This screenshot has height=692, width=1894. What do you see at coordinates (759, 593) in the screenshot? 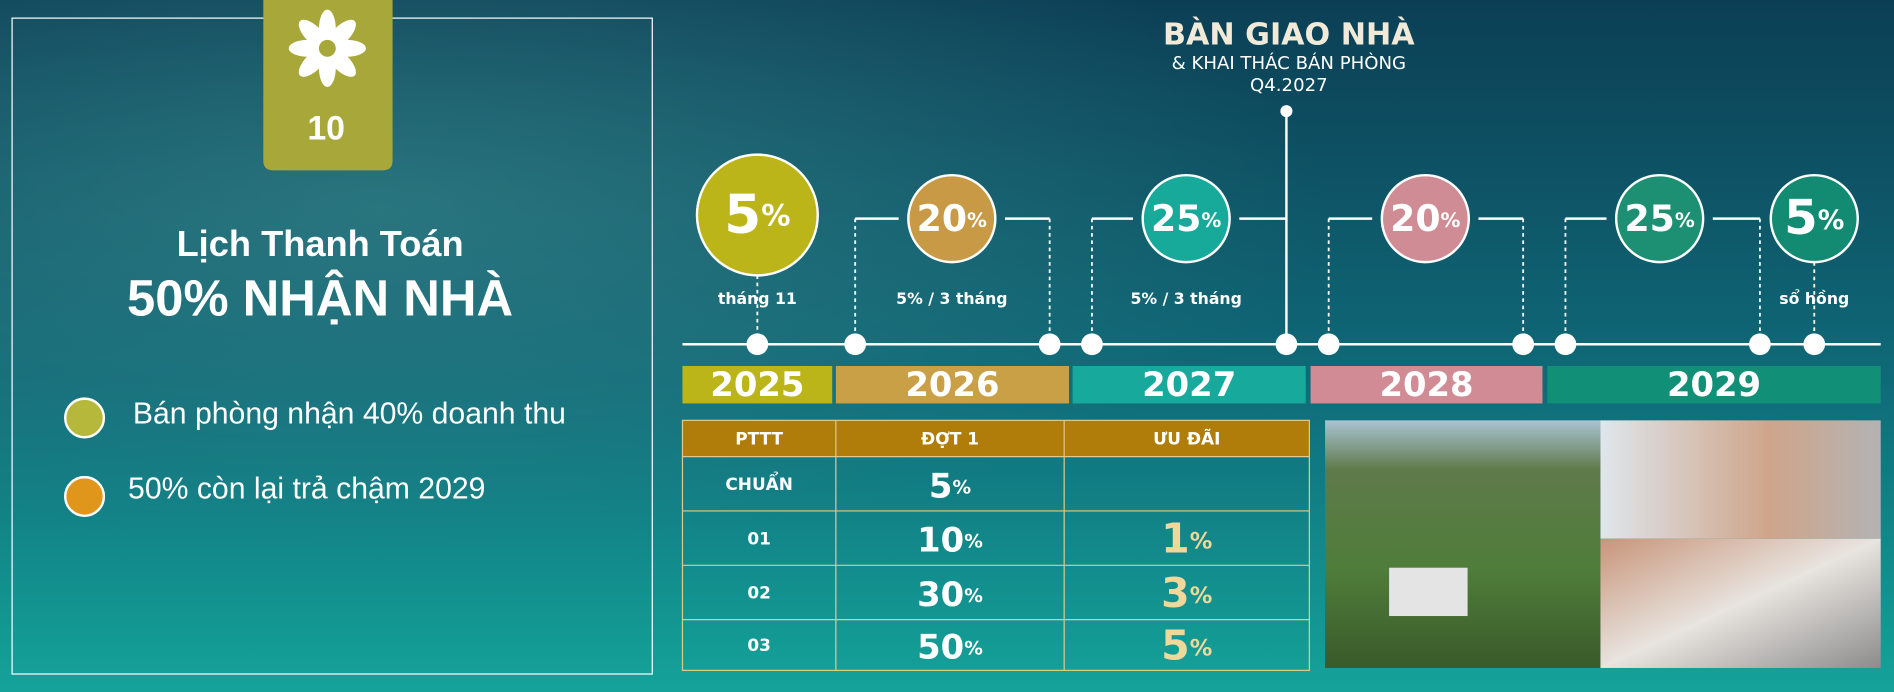
I see `table-row-label: 02` at bounding box center [759, 593].